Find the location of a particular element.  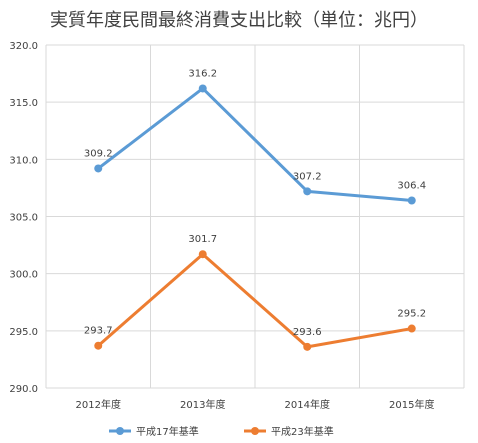

legend: 平成17年基準 平成23年基準 is located at coordinates (221, 431).